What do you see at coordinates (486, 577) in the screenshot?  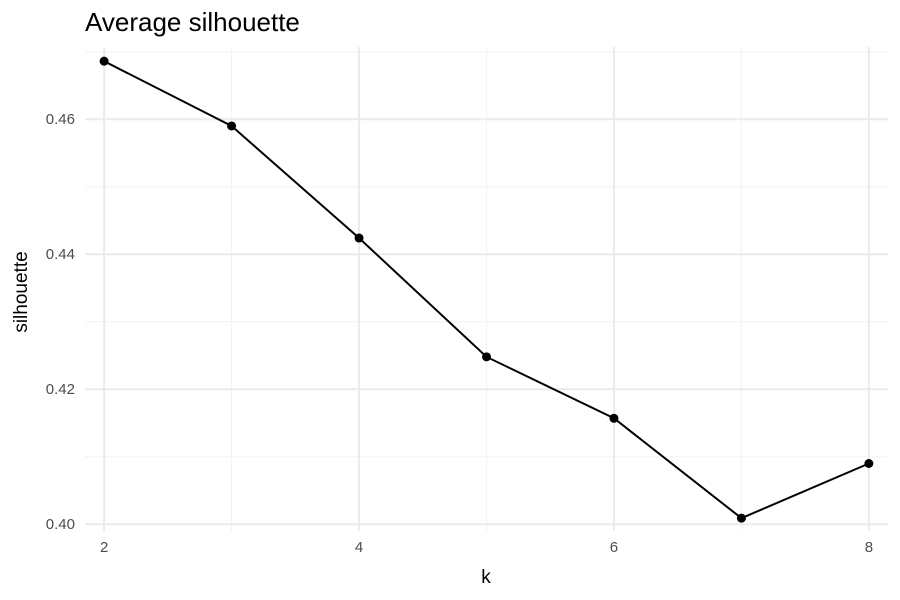 I see `x-axis-title: k` at bounding box center [486, 577].